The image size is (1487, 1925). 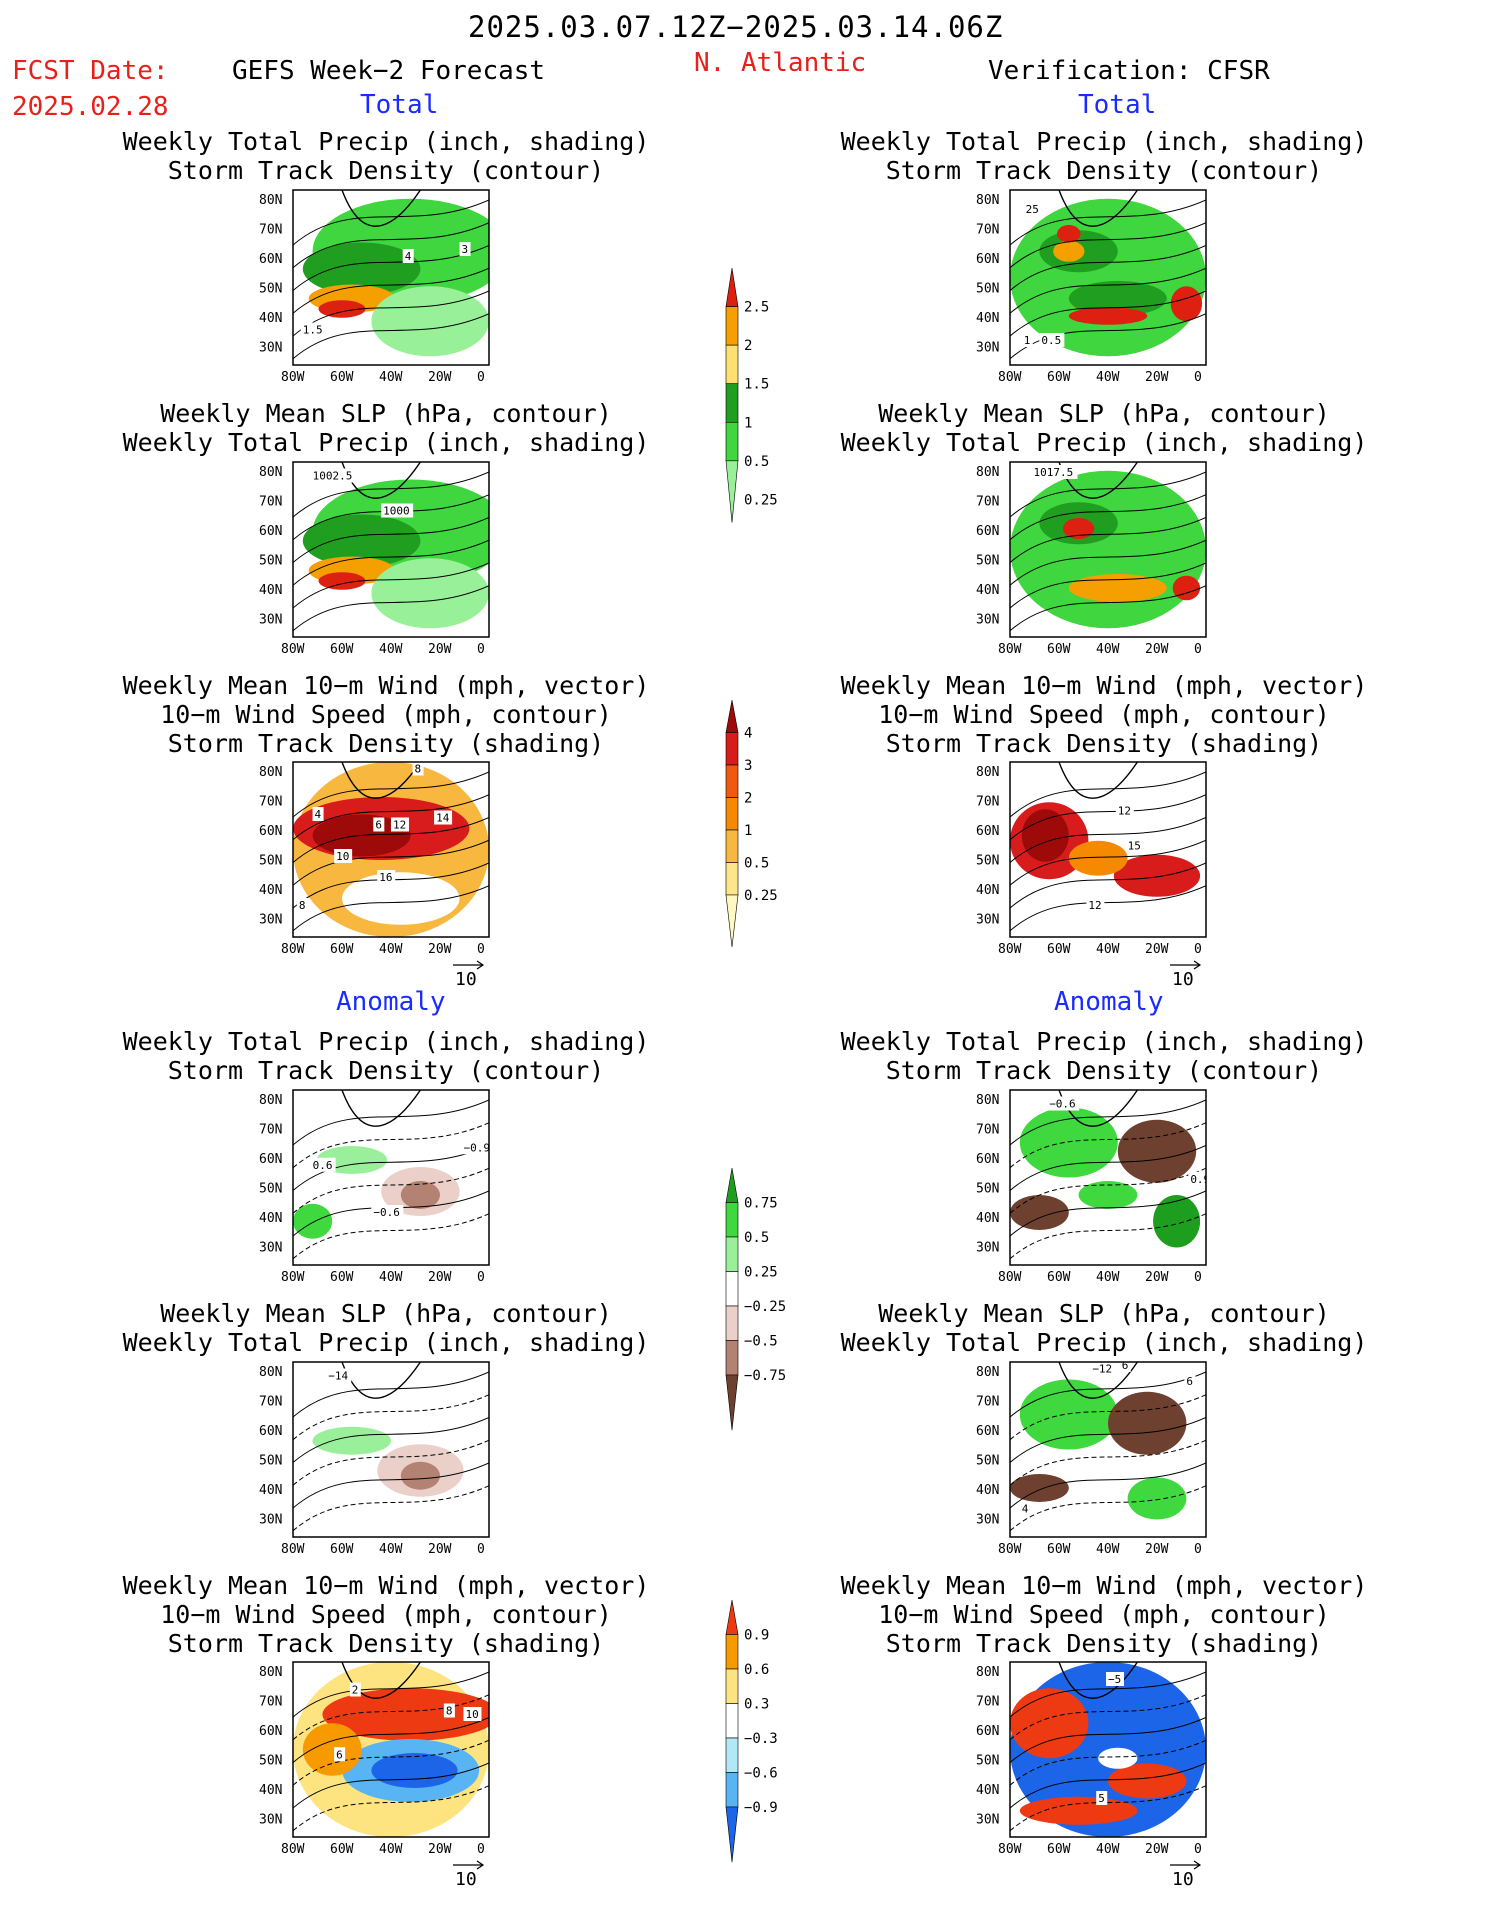 I want to click on map-panel-verification-anomaly-precip-track: −0.6 0.9 80N 70N 60N 50N 40N 30N 80W 60W 40W 20W 0, so click(x=1091, y=1187).